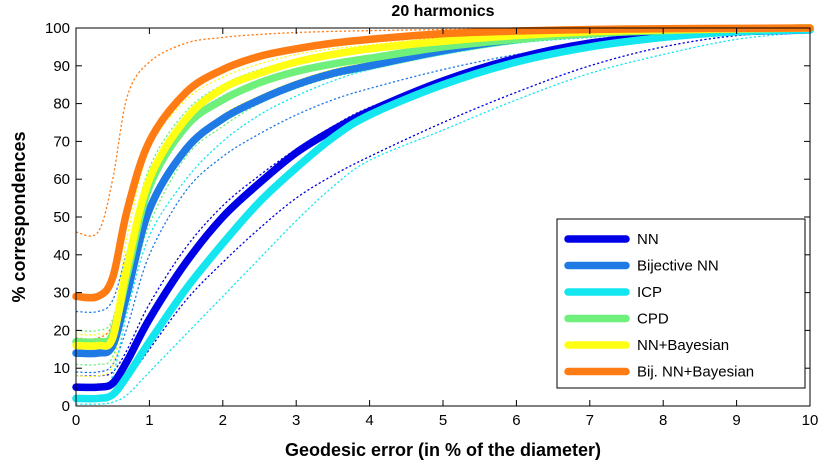 This screenshot has width=830, height=474. Describe the element at coordinates (810, 420) in the screenshot. I see `x-tick-label: 10` at that location.